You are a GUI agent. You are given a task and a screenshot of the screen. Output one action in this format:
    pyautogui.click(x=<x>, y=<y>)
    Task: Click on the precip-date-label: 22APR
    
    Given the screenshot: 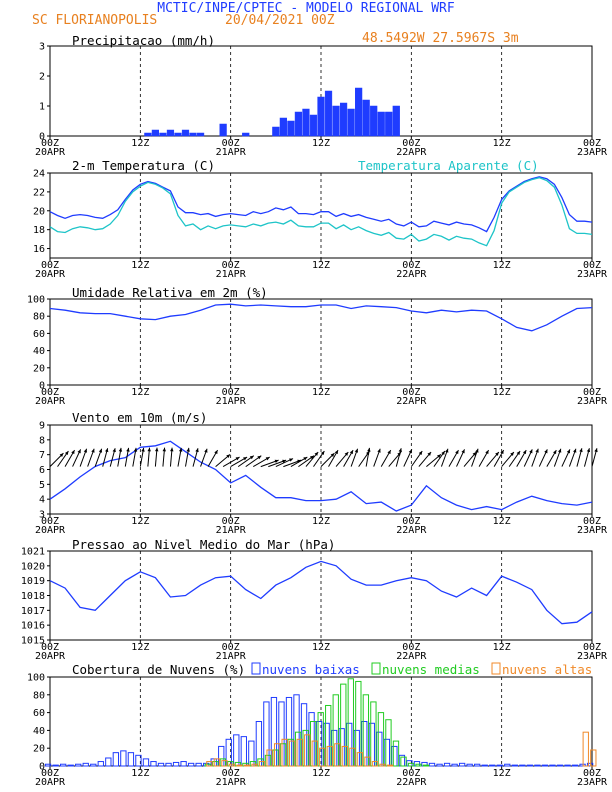 What is the action you would take?
    pyautogui.click(x=411, y=152)
    